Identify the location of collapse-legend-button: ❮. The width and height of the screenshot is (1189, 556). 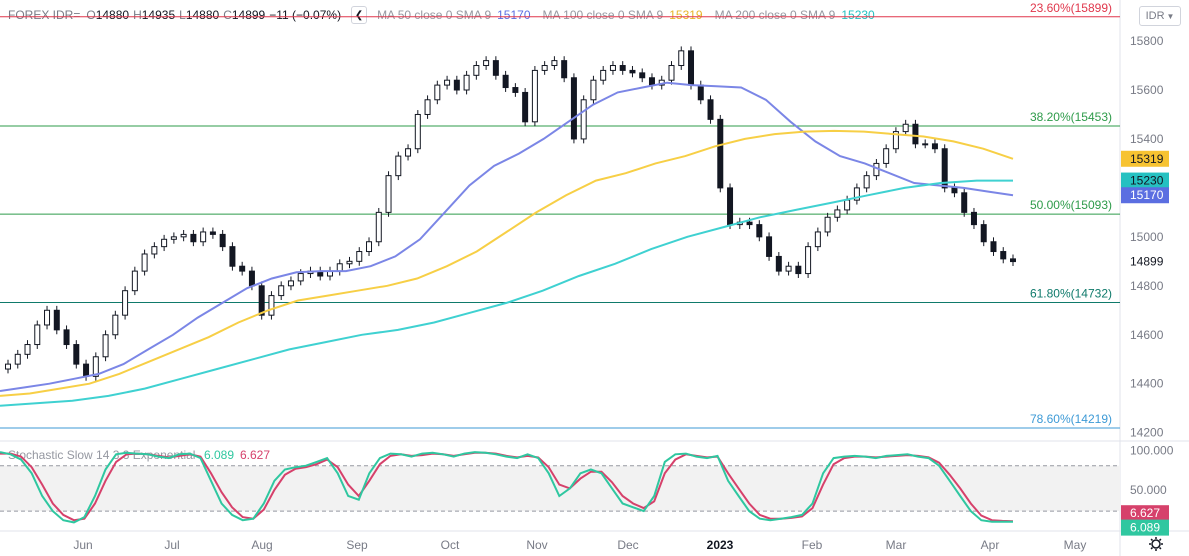
(359, 15).